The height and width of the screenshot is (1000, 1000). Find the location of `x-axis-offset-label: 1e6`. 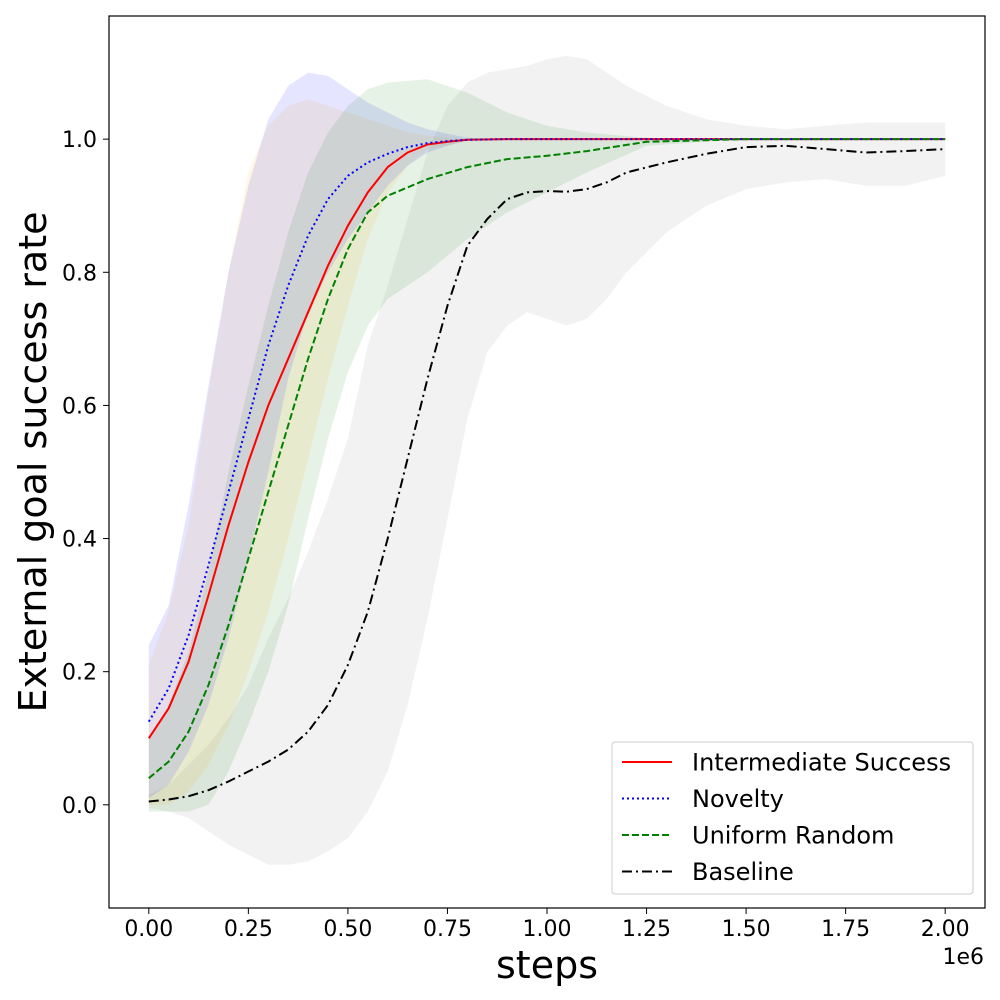

x-axis-offset-label: 1e6 is located at coordinates (963, 957).